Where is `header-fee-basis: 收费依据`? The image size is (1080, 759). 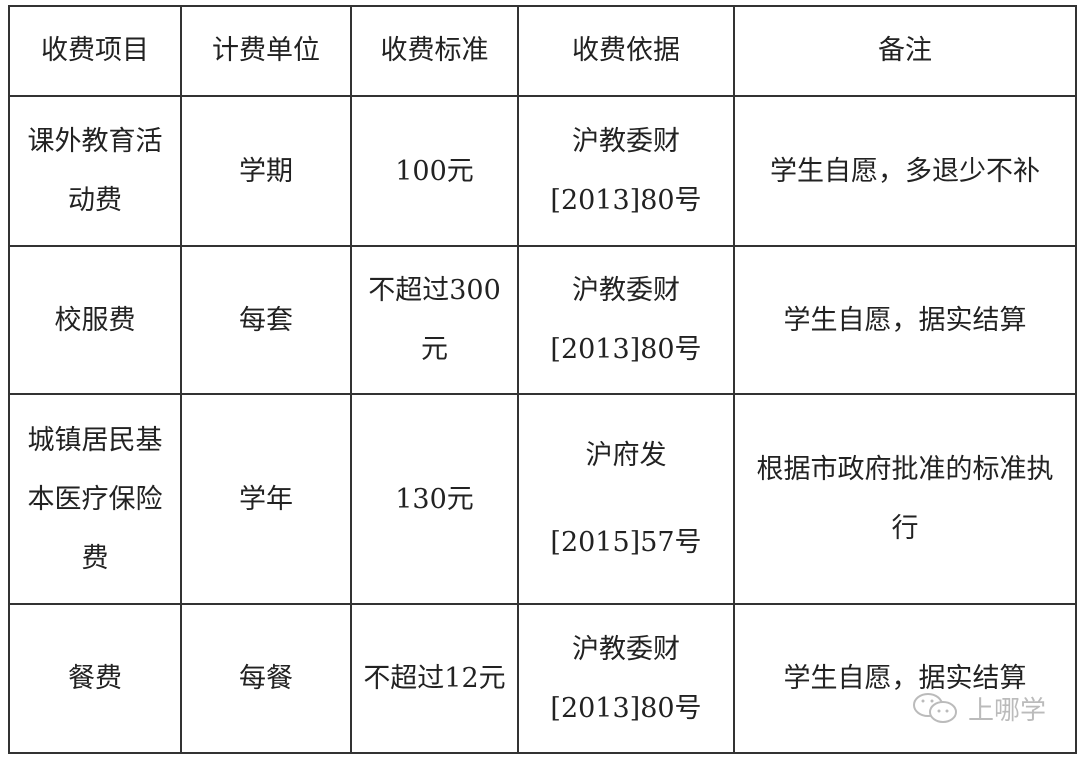
header-fee-basis: 收费依据 is located at coordinates (626, 51).